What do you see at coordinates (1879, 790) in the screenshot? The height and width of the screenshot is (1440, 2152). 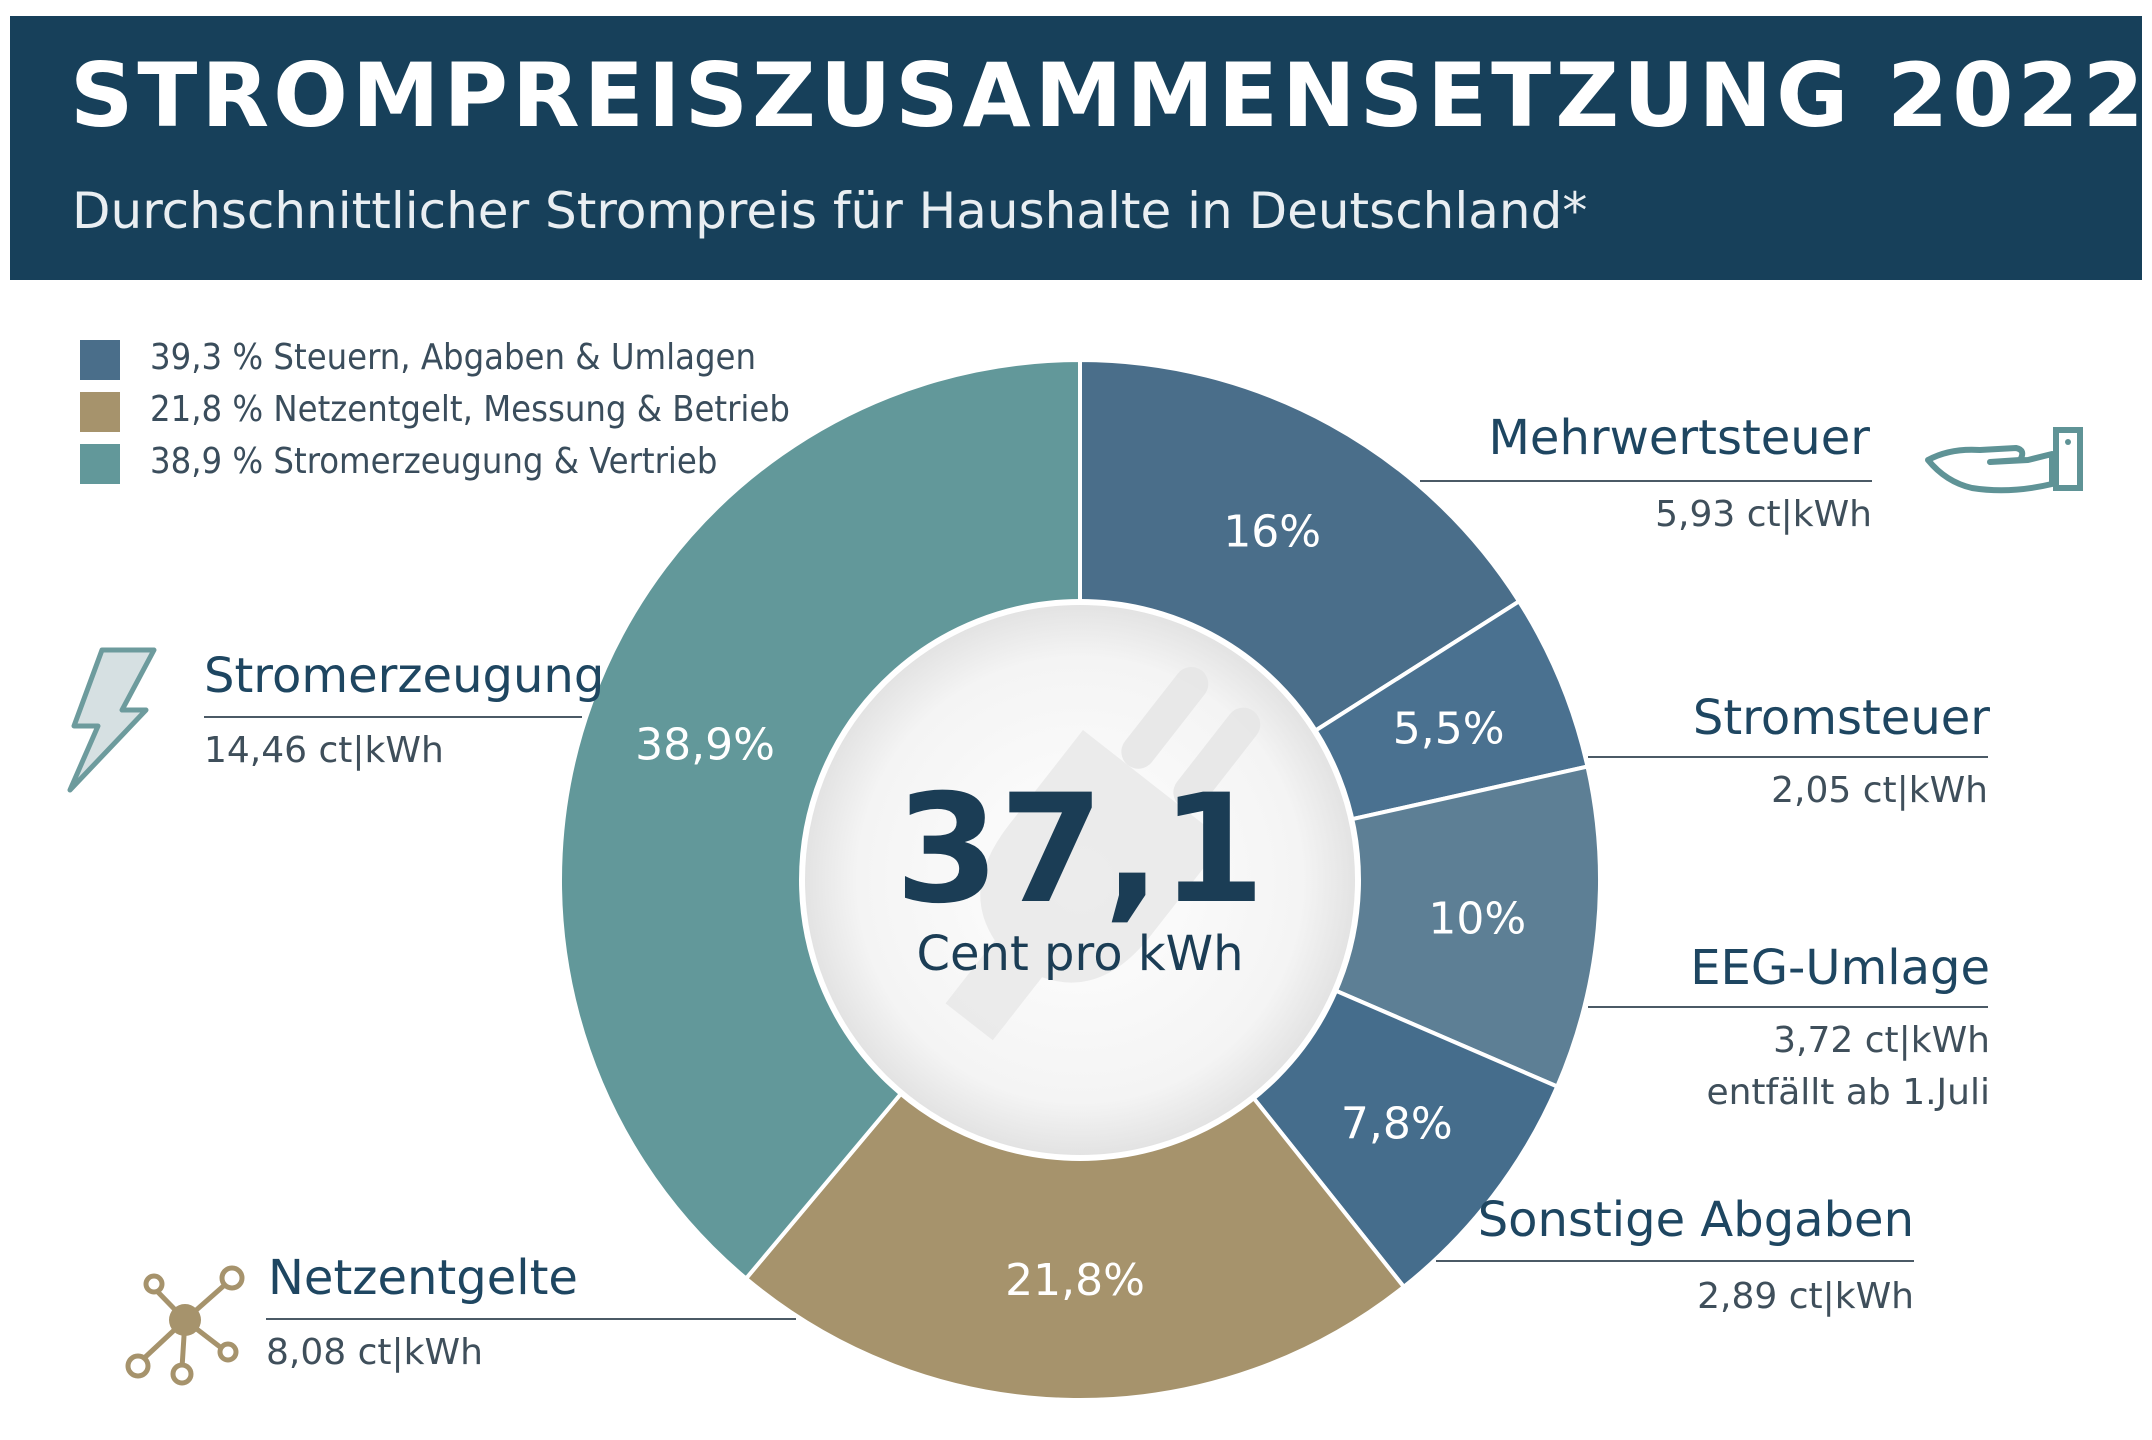 I see `annotation-stromsteuer-value: 2,05 ct|kWh` at bounding box center [1879, 790].